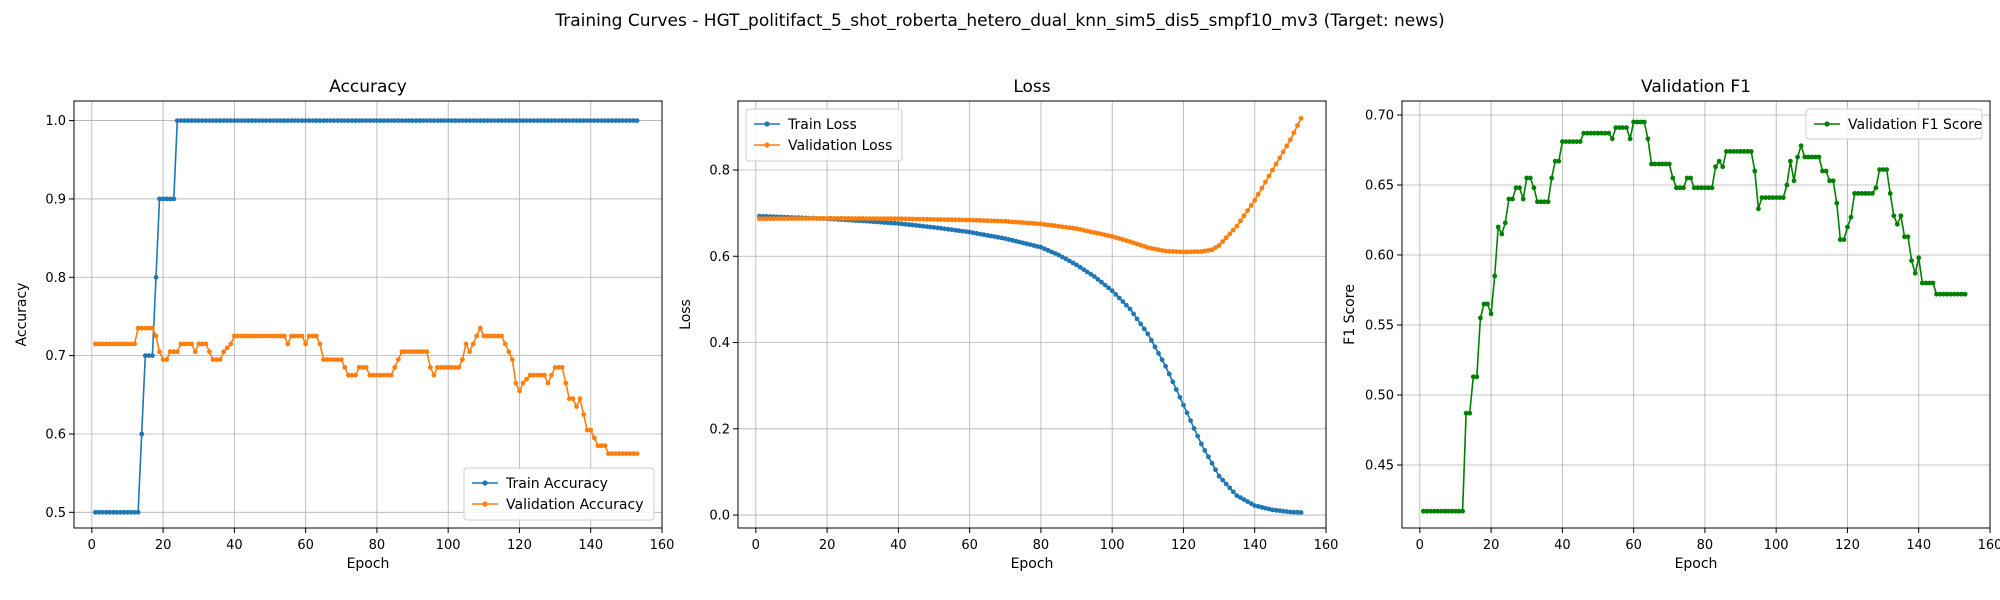  I want to click on legend: Validation F1 Score, so click(1894, 124).